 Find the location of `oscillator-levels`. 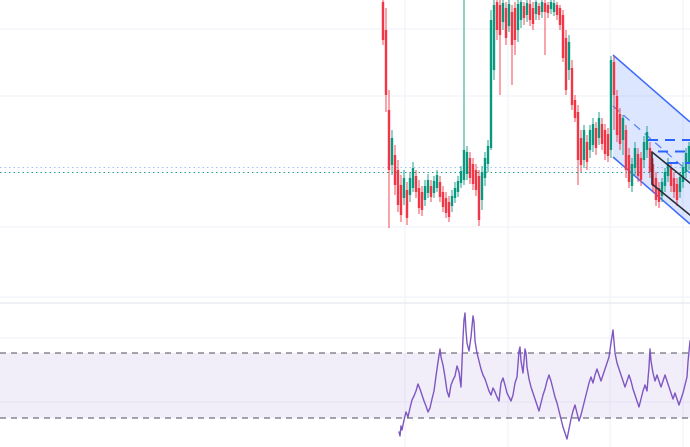

oscillator-levels is located at coordinates (345, 385).